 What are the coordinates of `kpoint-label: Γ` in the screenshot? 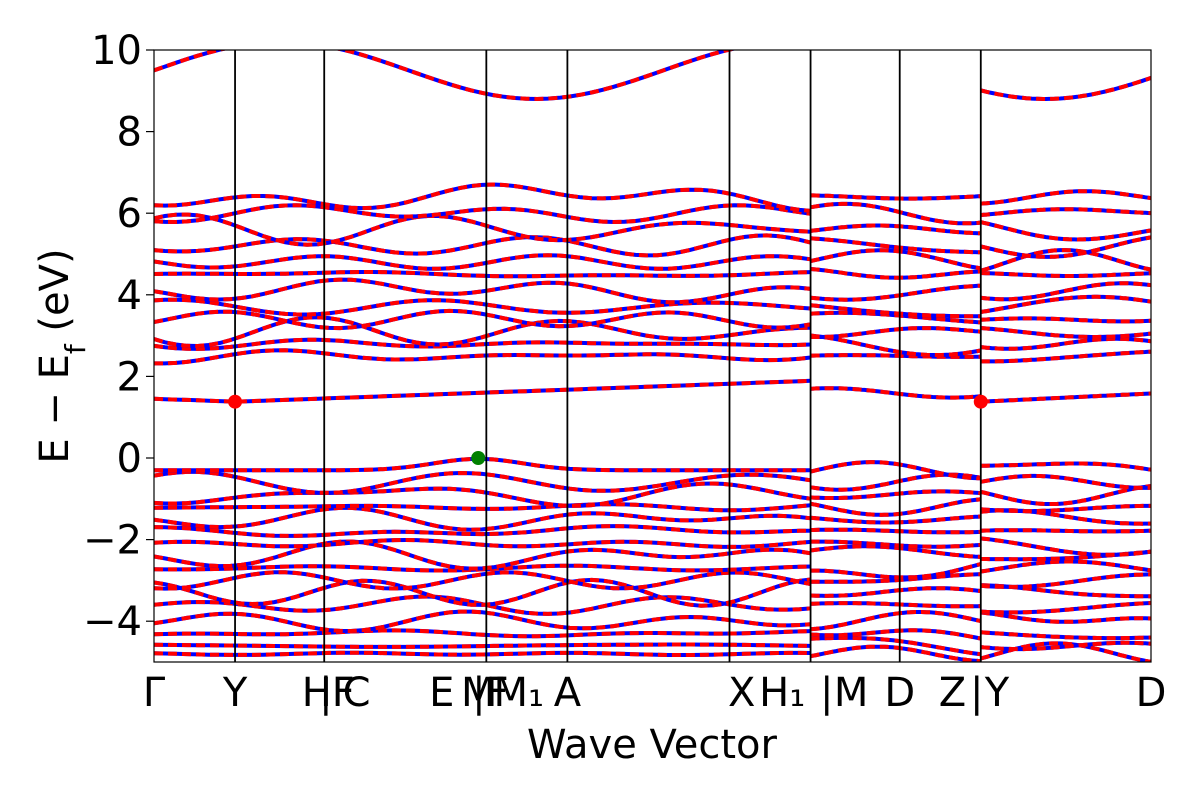 It's located at (154, 693).